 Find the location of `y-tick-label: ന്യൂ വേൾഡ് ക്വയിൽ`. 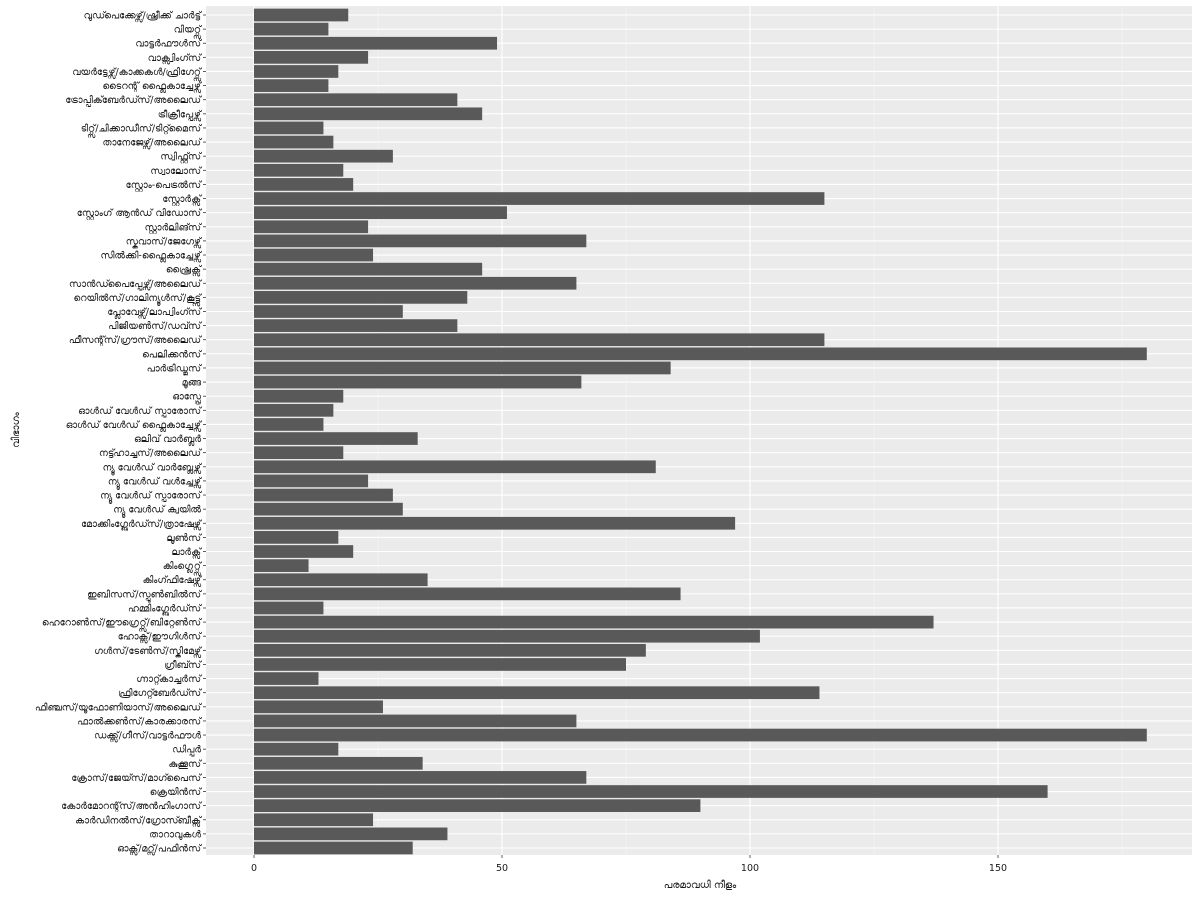

y-tick-label: ന്യൂ വേൾഡ് ക്വയിൽ is located at coordinates (157, 511).